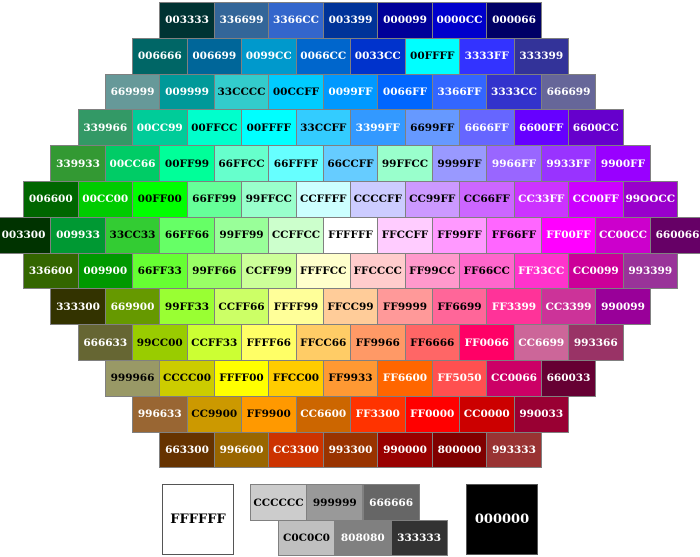  Describe the element at coordinates (596, 128) in the screenshot. I see `color-swatch-6600cc: 6600CC` at that location.